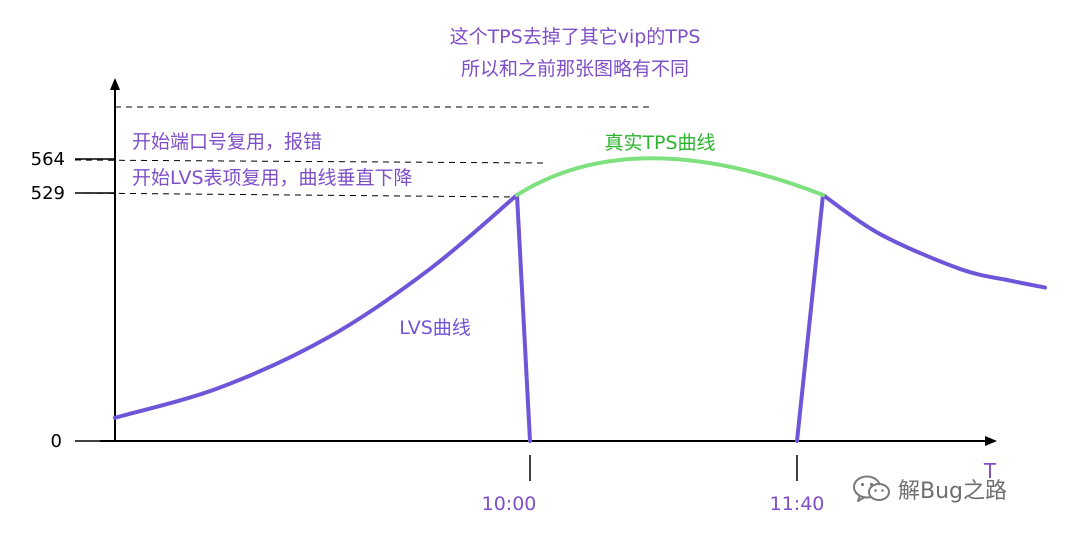  I want to click on y-tick-label-0: 0, so click(56, 441).